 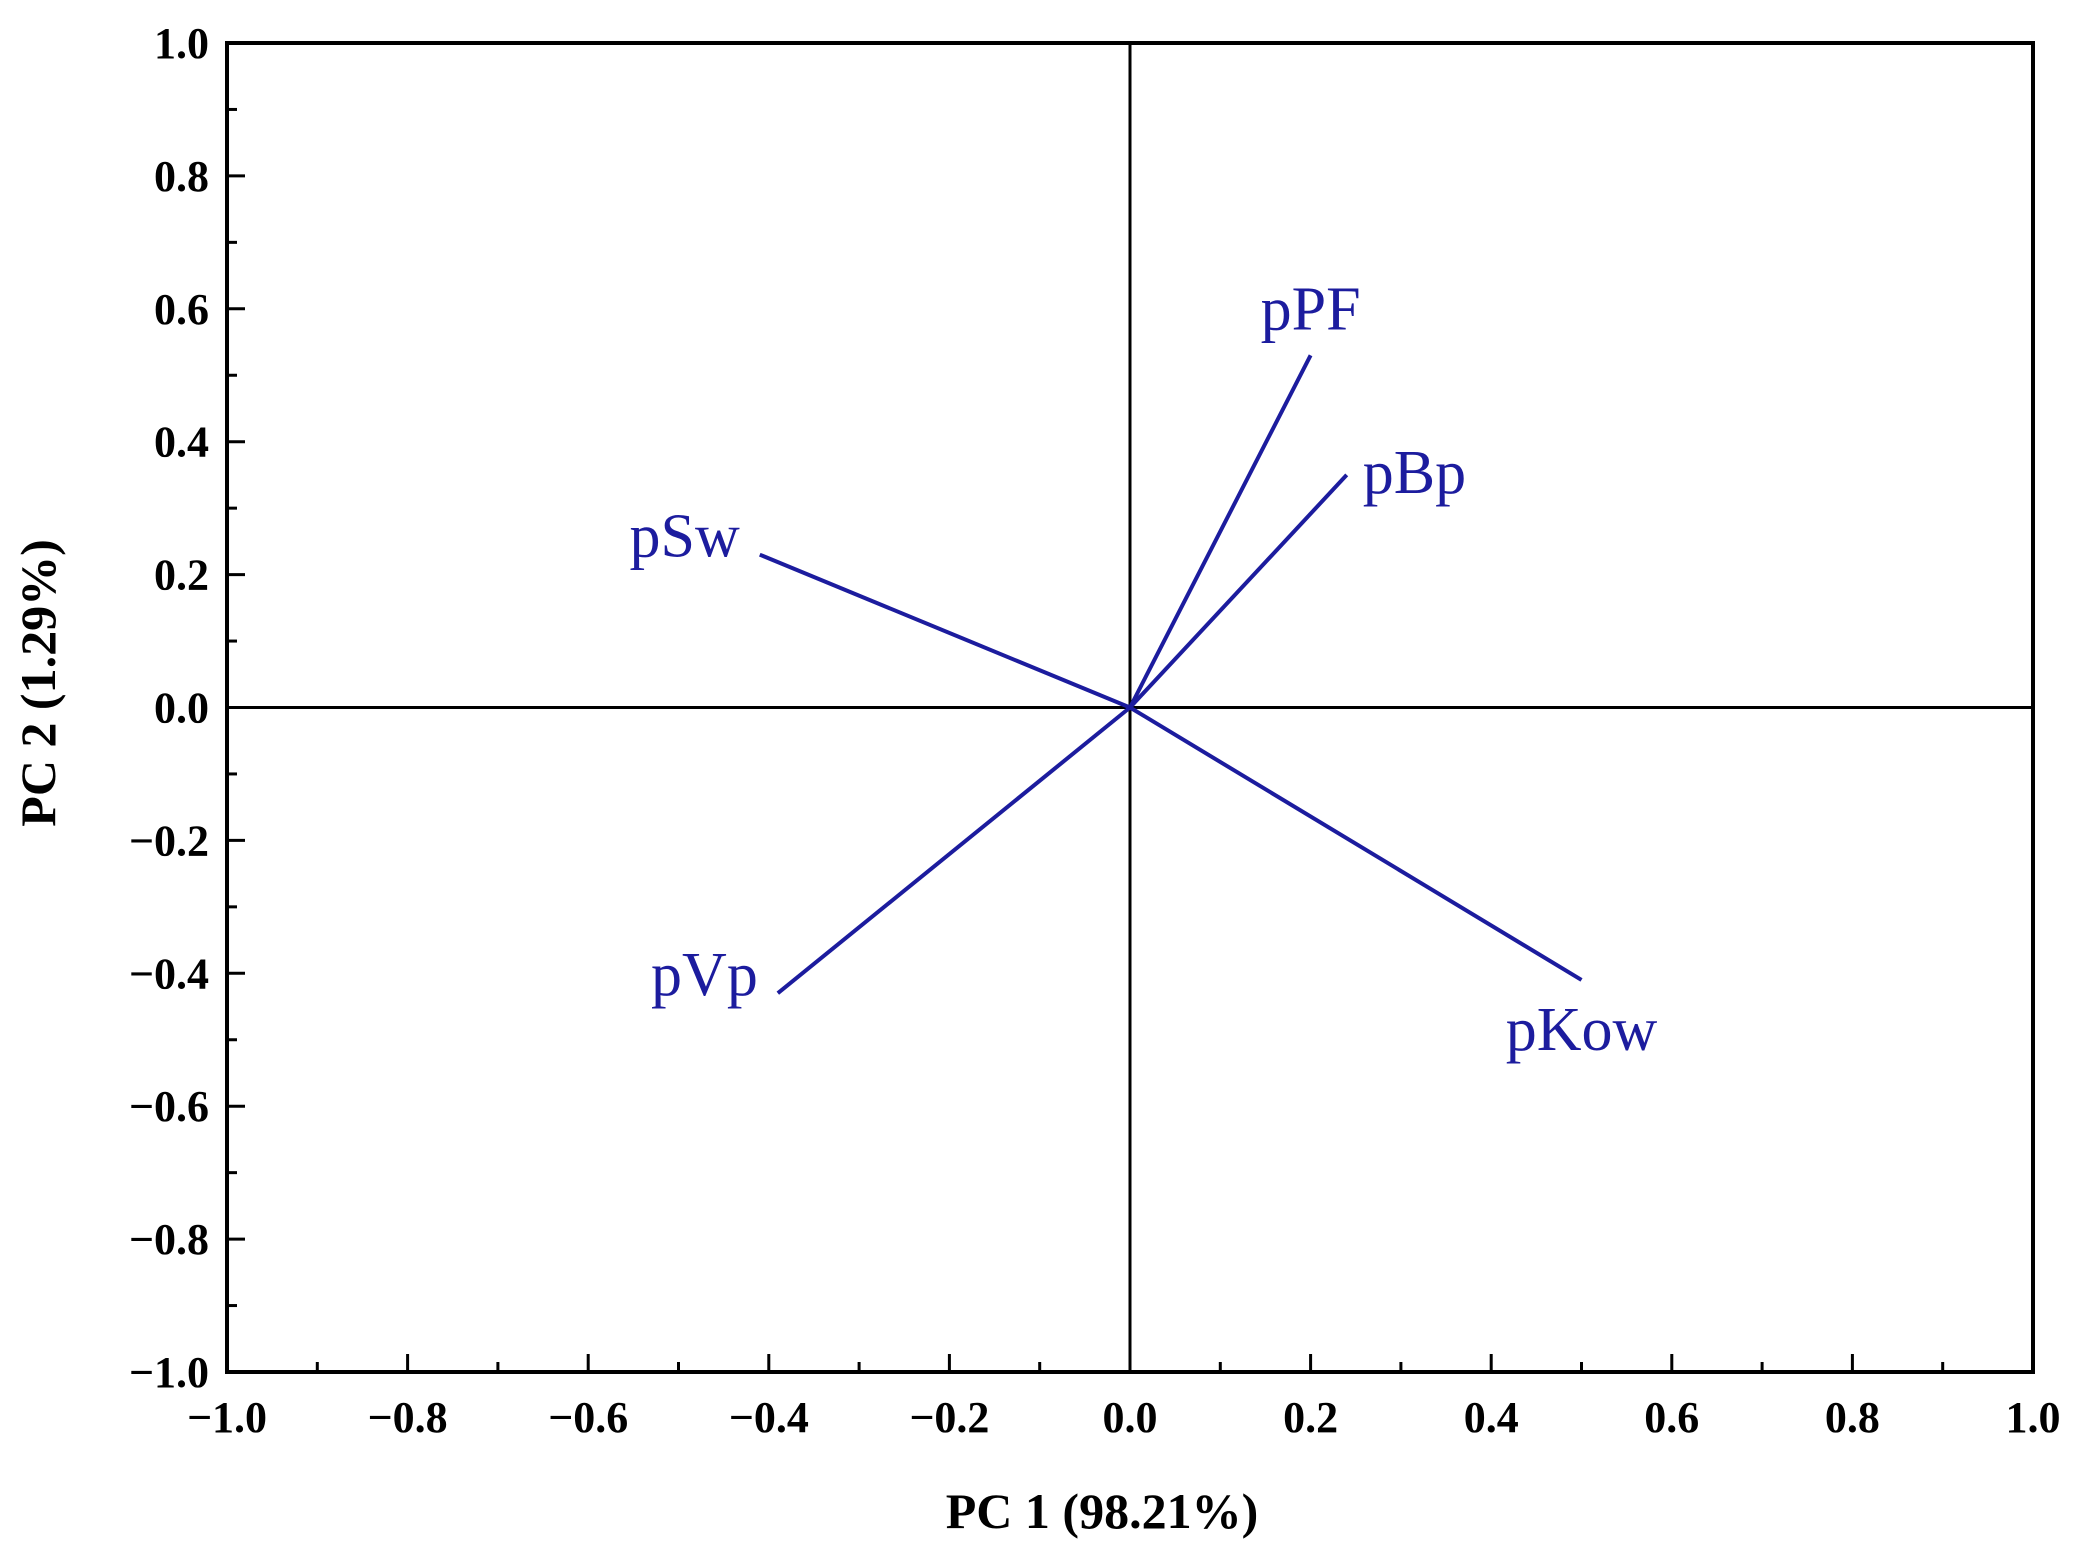 I want to click on loading-vector-pkow, so click(x=1355, y=843).